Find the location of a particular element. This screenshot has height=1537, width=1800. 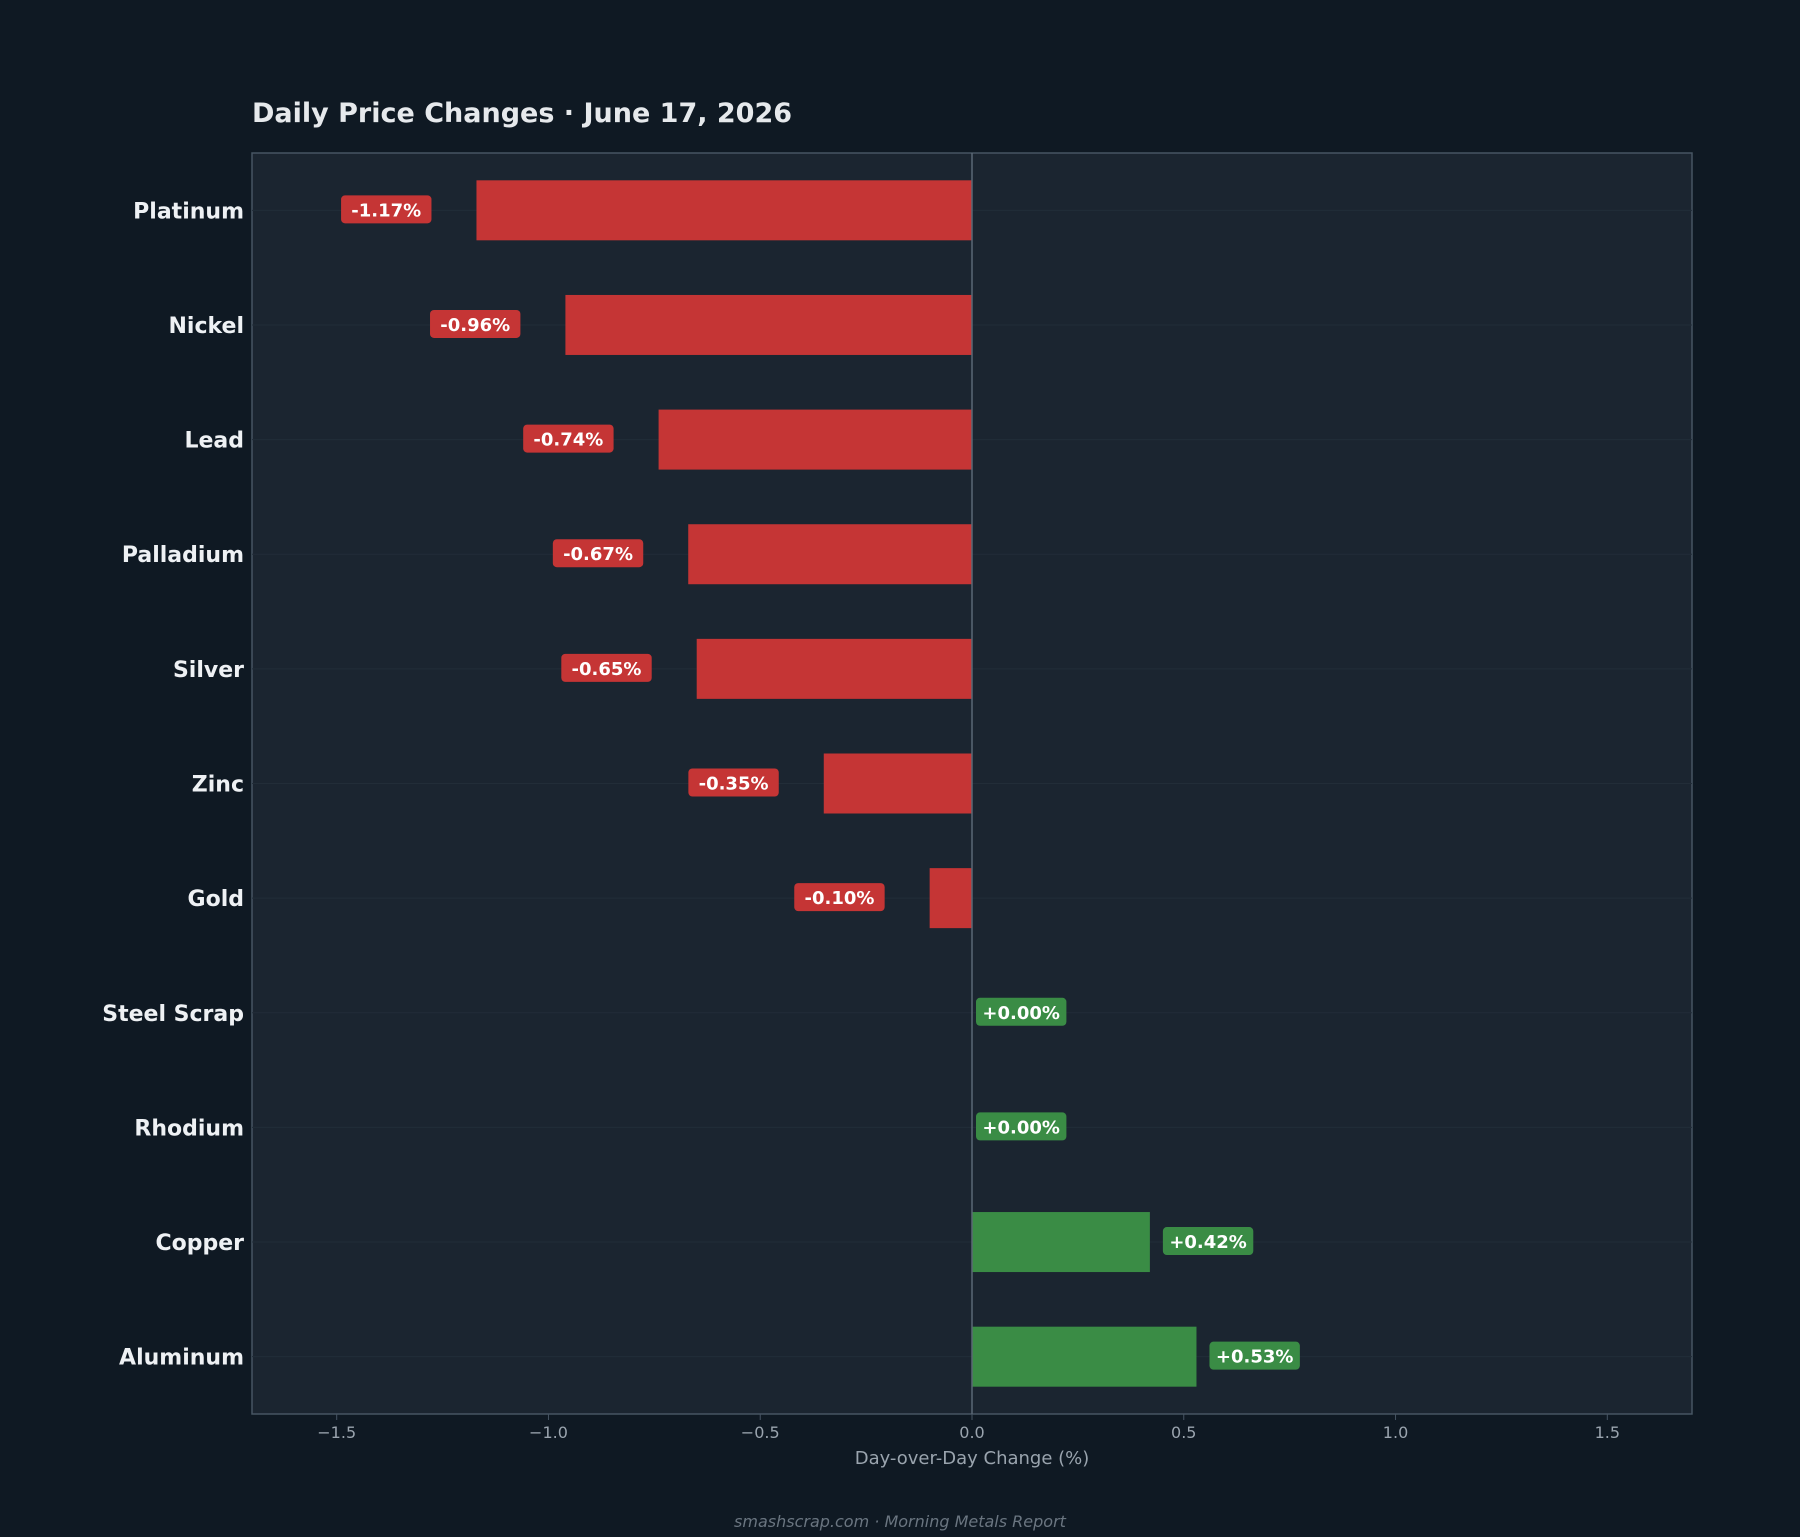

category-label: Steel Scrap is located at coordinates (173, 1014).